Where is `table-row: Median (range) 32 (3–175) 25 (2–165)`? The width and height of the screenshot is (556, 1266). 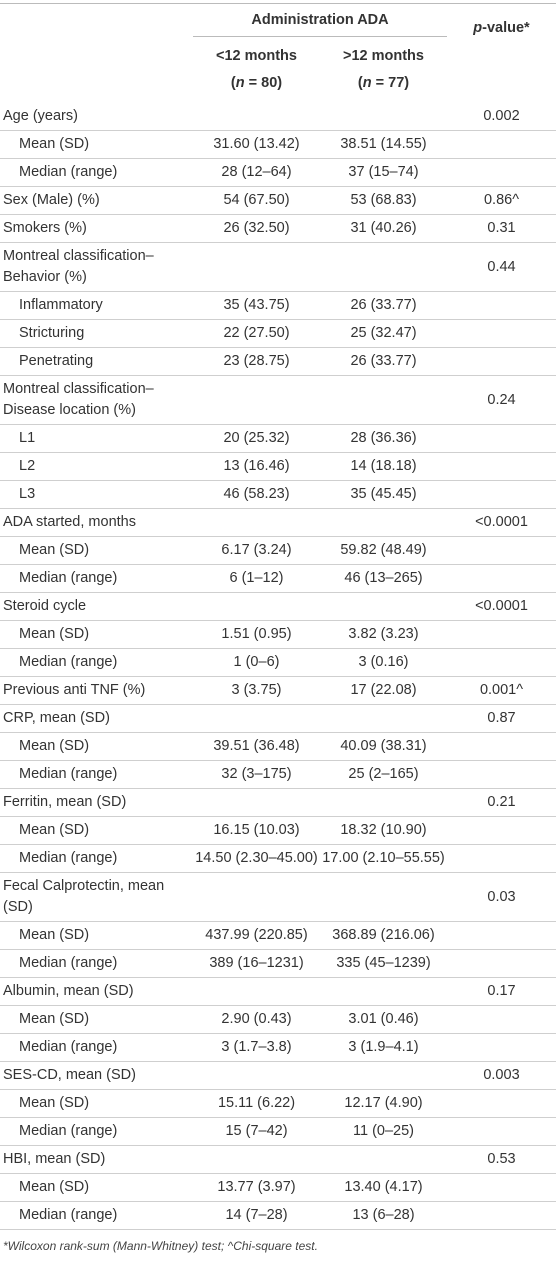 table-row: Median (range) 32 (3–175) 25 (2–165) is located at coordinates (278, 774).